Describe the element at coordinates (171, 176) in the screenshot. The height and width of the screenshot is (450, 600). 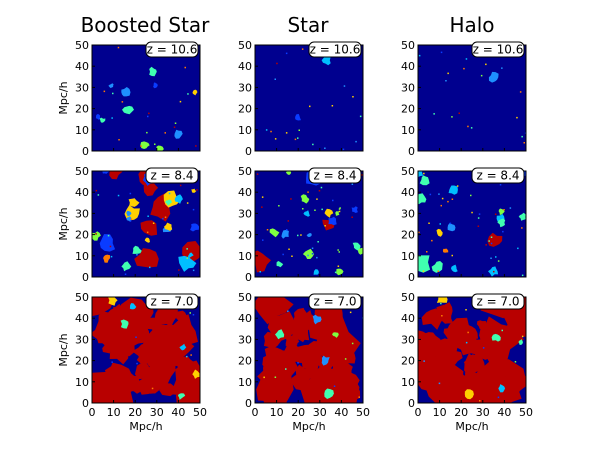
I see `redshift-label: z = 8.4` at that location.